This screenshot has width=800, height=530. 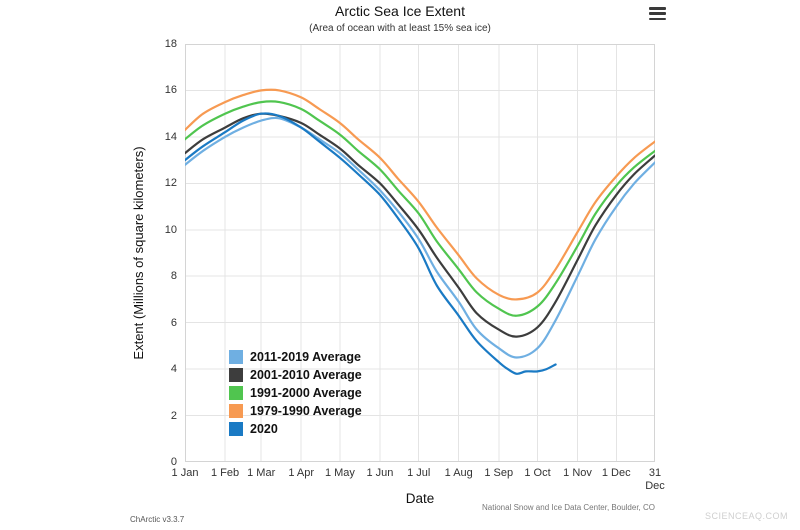 I want to click on x-tick-label: 1 Jun, so click(x=380, y=473).